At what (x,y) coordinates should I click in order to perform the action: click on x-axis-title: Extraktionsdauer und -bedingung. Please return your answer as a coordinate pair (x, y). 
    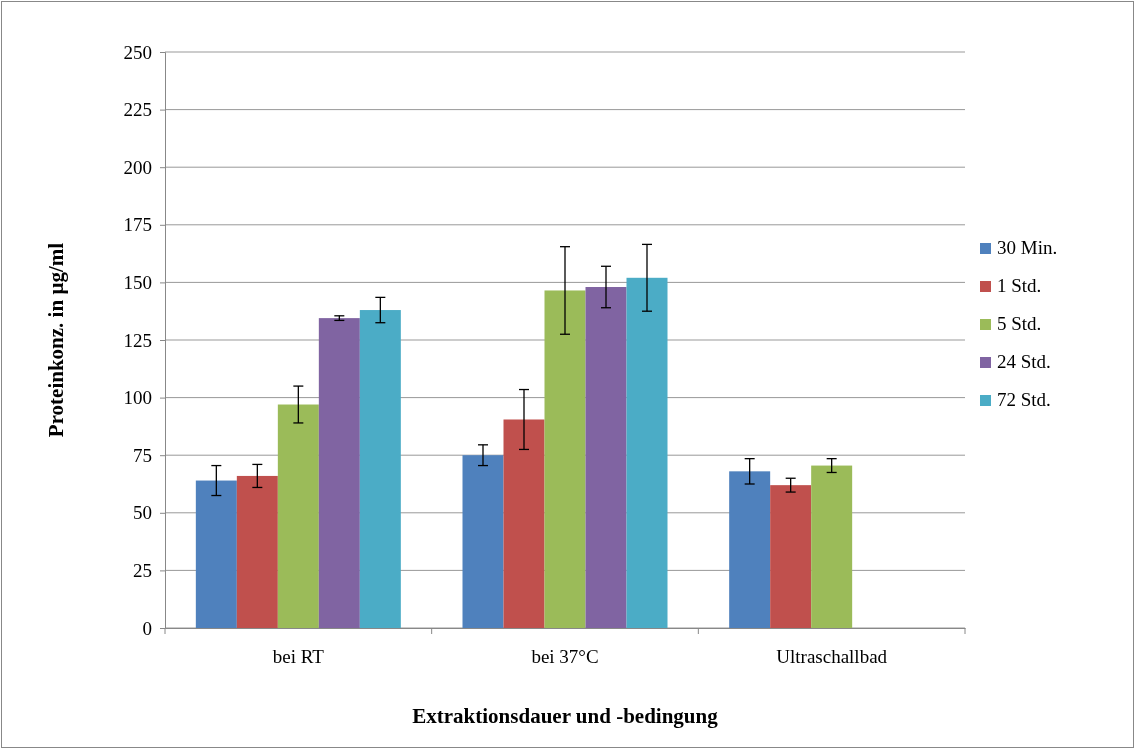
    Looking at the image, I should click on (565, 716).